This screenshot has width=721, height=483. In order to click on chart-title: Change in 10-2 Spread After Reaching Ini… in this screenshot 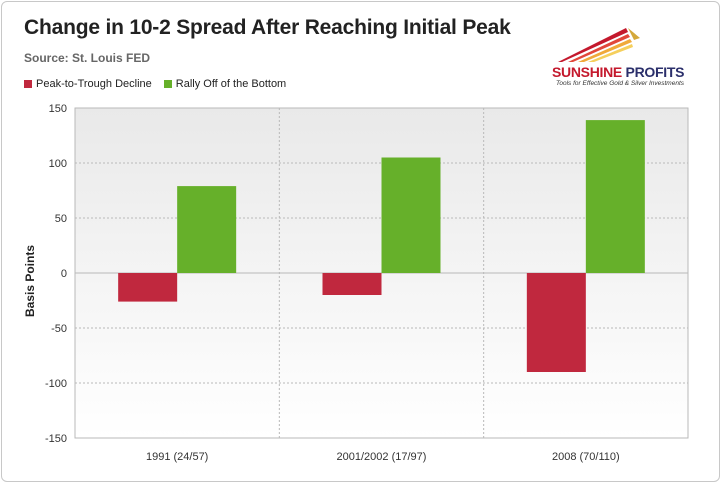, I will do `click(267, 27)`.